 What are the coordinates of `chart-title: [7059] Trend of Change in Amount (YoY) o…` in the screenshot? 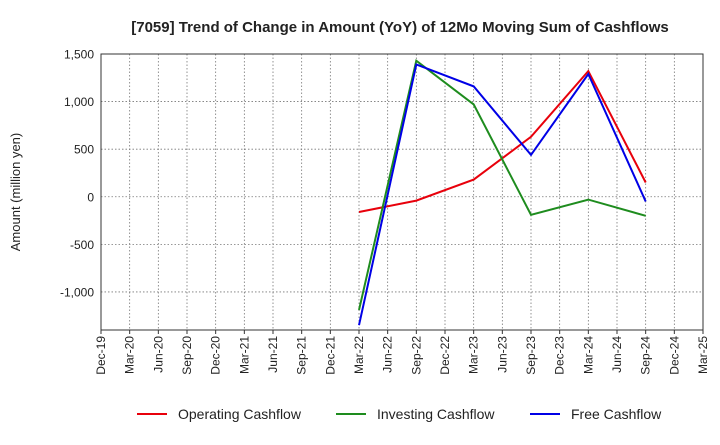 It's located at (400, 27).